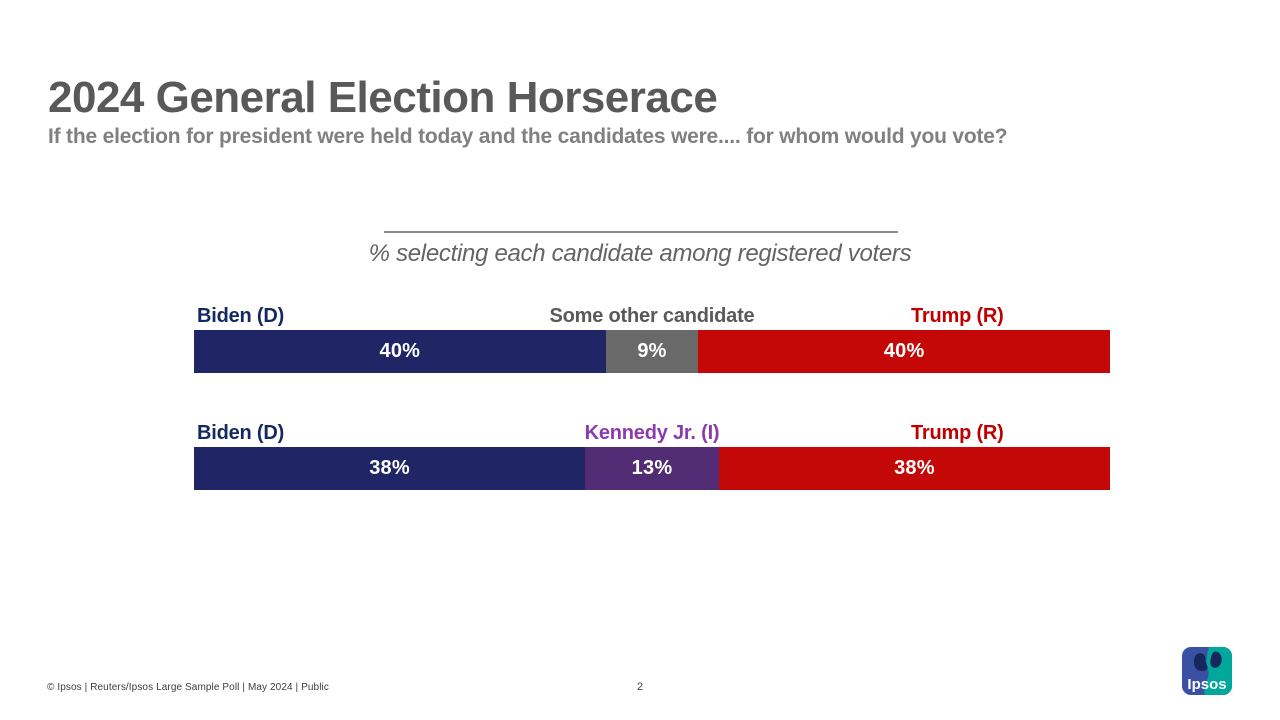 The image size is (1280, 720). I want to click on row-spacer, so click(652, 396).